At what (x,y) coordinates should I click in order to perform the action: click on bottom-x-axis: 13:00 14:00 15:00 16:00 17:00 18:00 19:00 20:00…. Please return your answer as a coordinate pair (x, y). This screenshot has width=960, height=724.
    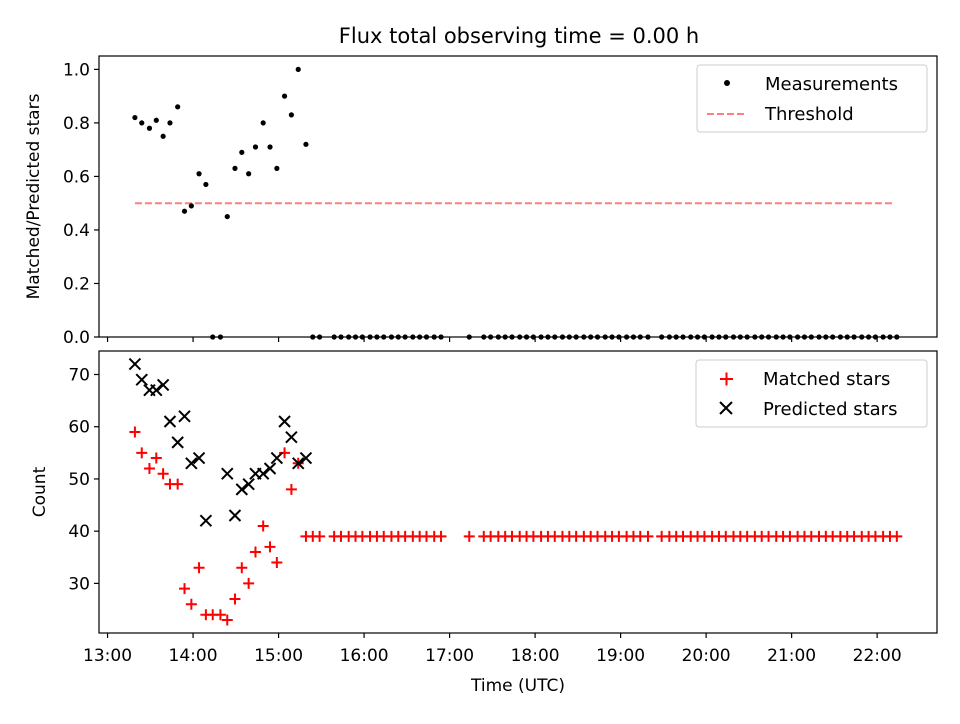
    Looking at the image, I should click on (492, 649).